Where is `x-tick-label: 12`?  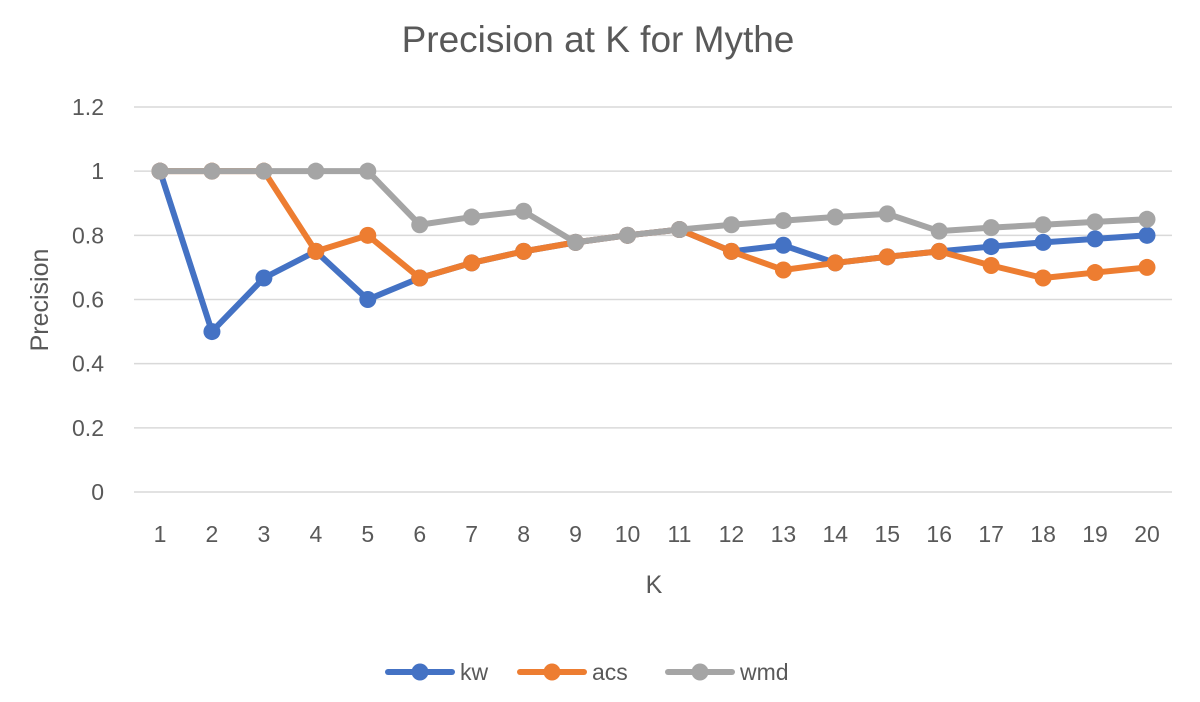 x-tick-label: 12 is located at coordinates (732, 534).